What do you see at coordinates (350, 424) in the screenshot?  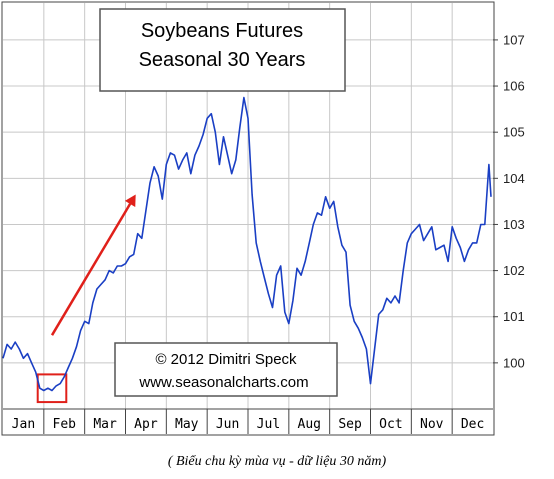 I see `x-tick-label: Sep` at bounding box center [350, 424].